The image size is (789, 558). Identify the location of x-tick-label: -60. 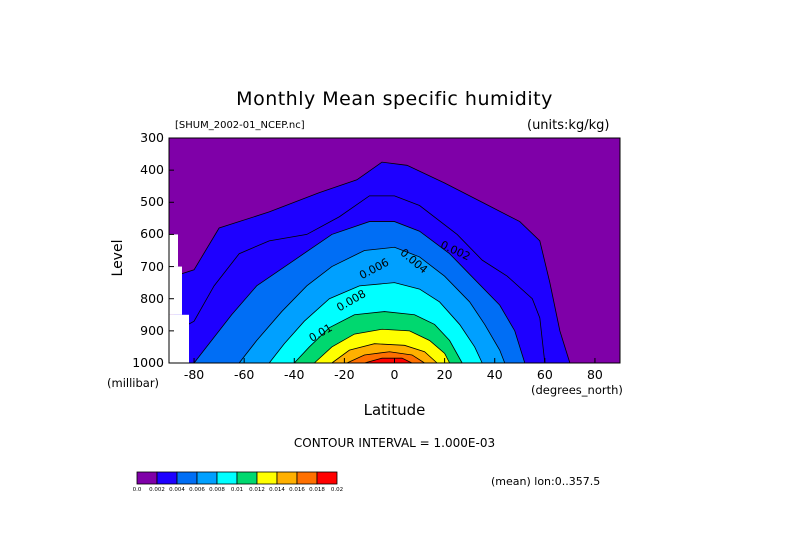
(244, 374).